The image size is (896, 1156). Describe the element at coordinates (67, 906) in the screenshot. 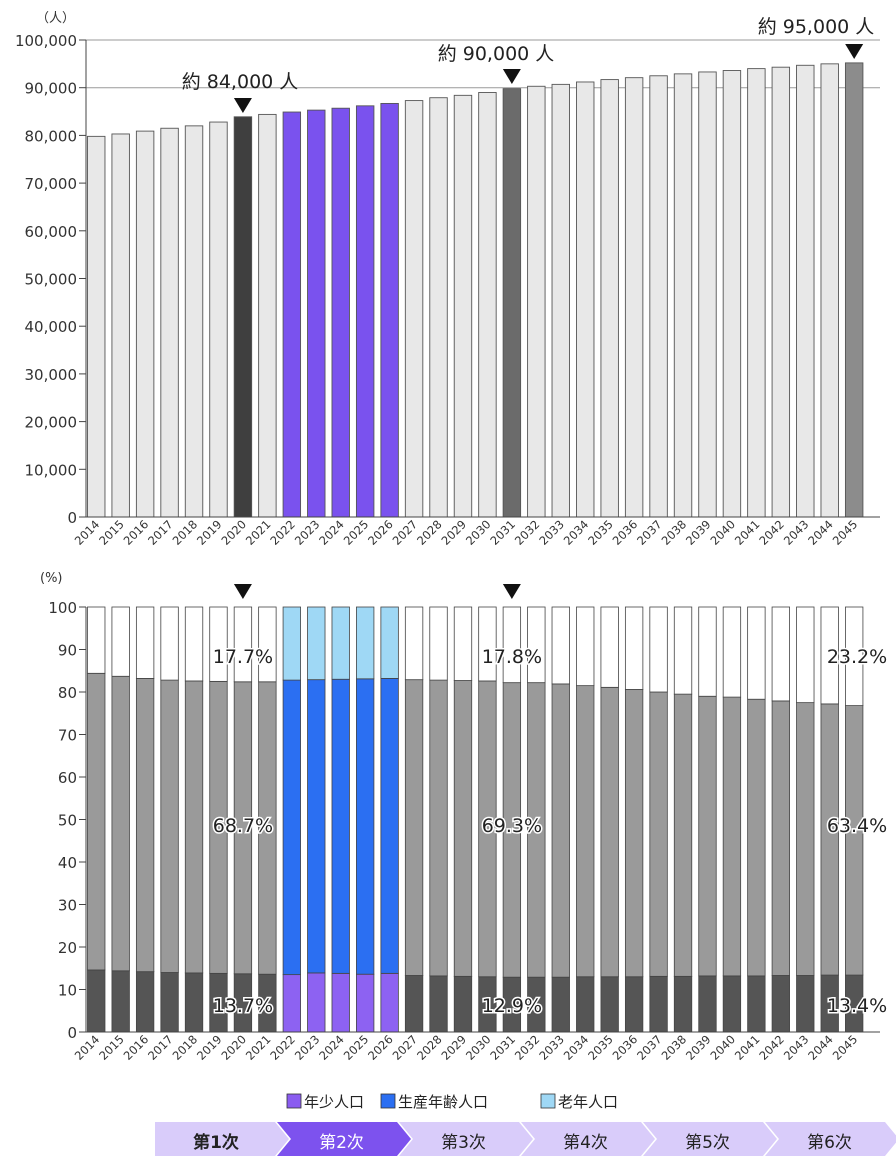

I see `y-tick-label-bottom: 30` at that location.